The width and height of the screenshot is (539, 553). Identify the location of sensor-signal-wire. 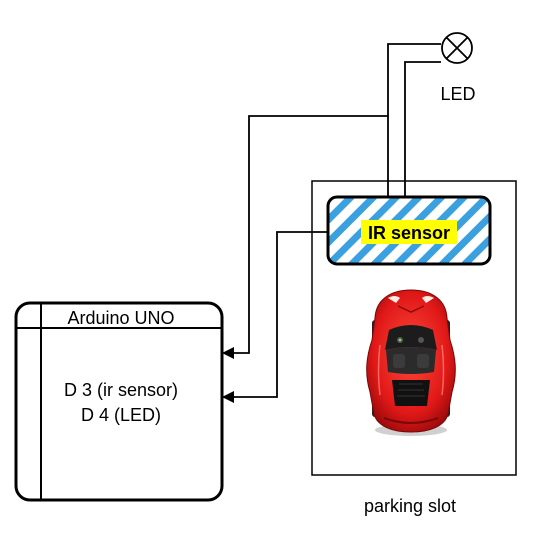
(278, 314).